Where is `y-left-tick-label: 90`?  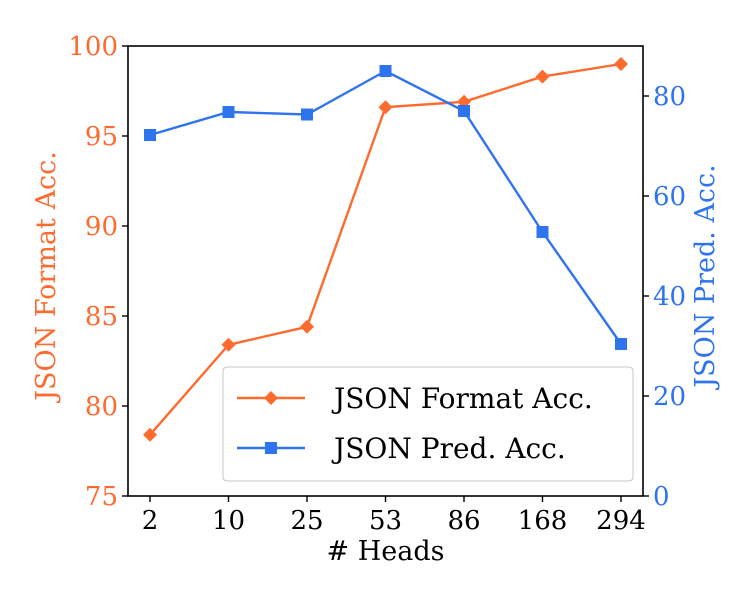
y-left-tick-label: 90 is located at coordinates (101, 227).